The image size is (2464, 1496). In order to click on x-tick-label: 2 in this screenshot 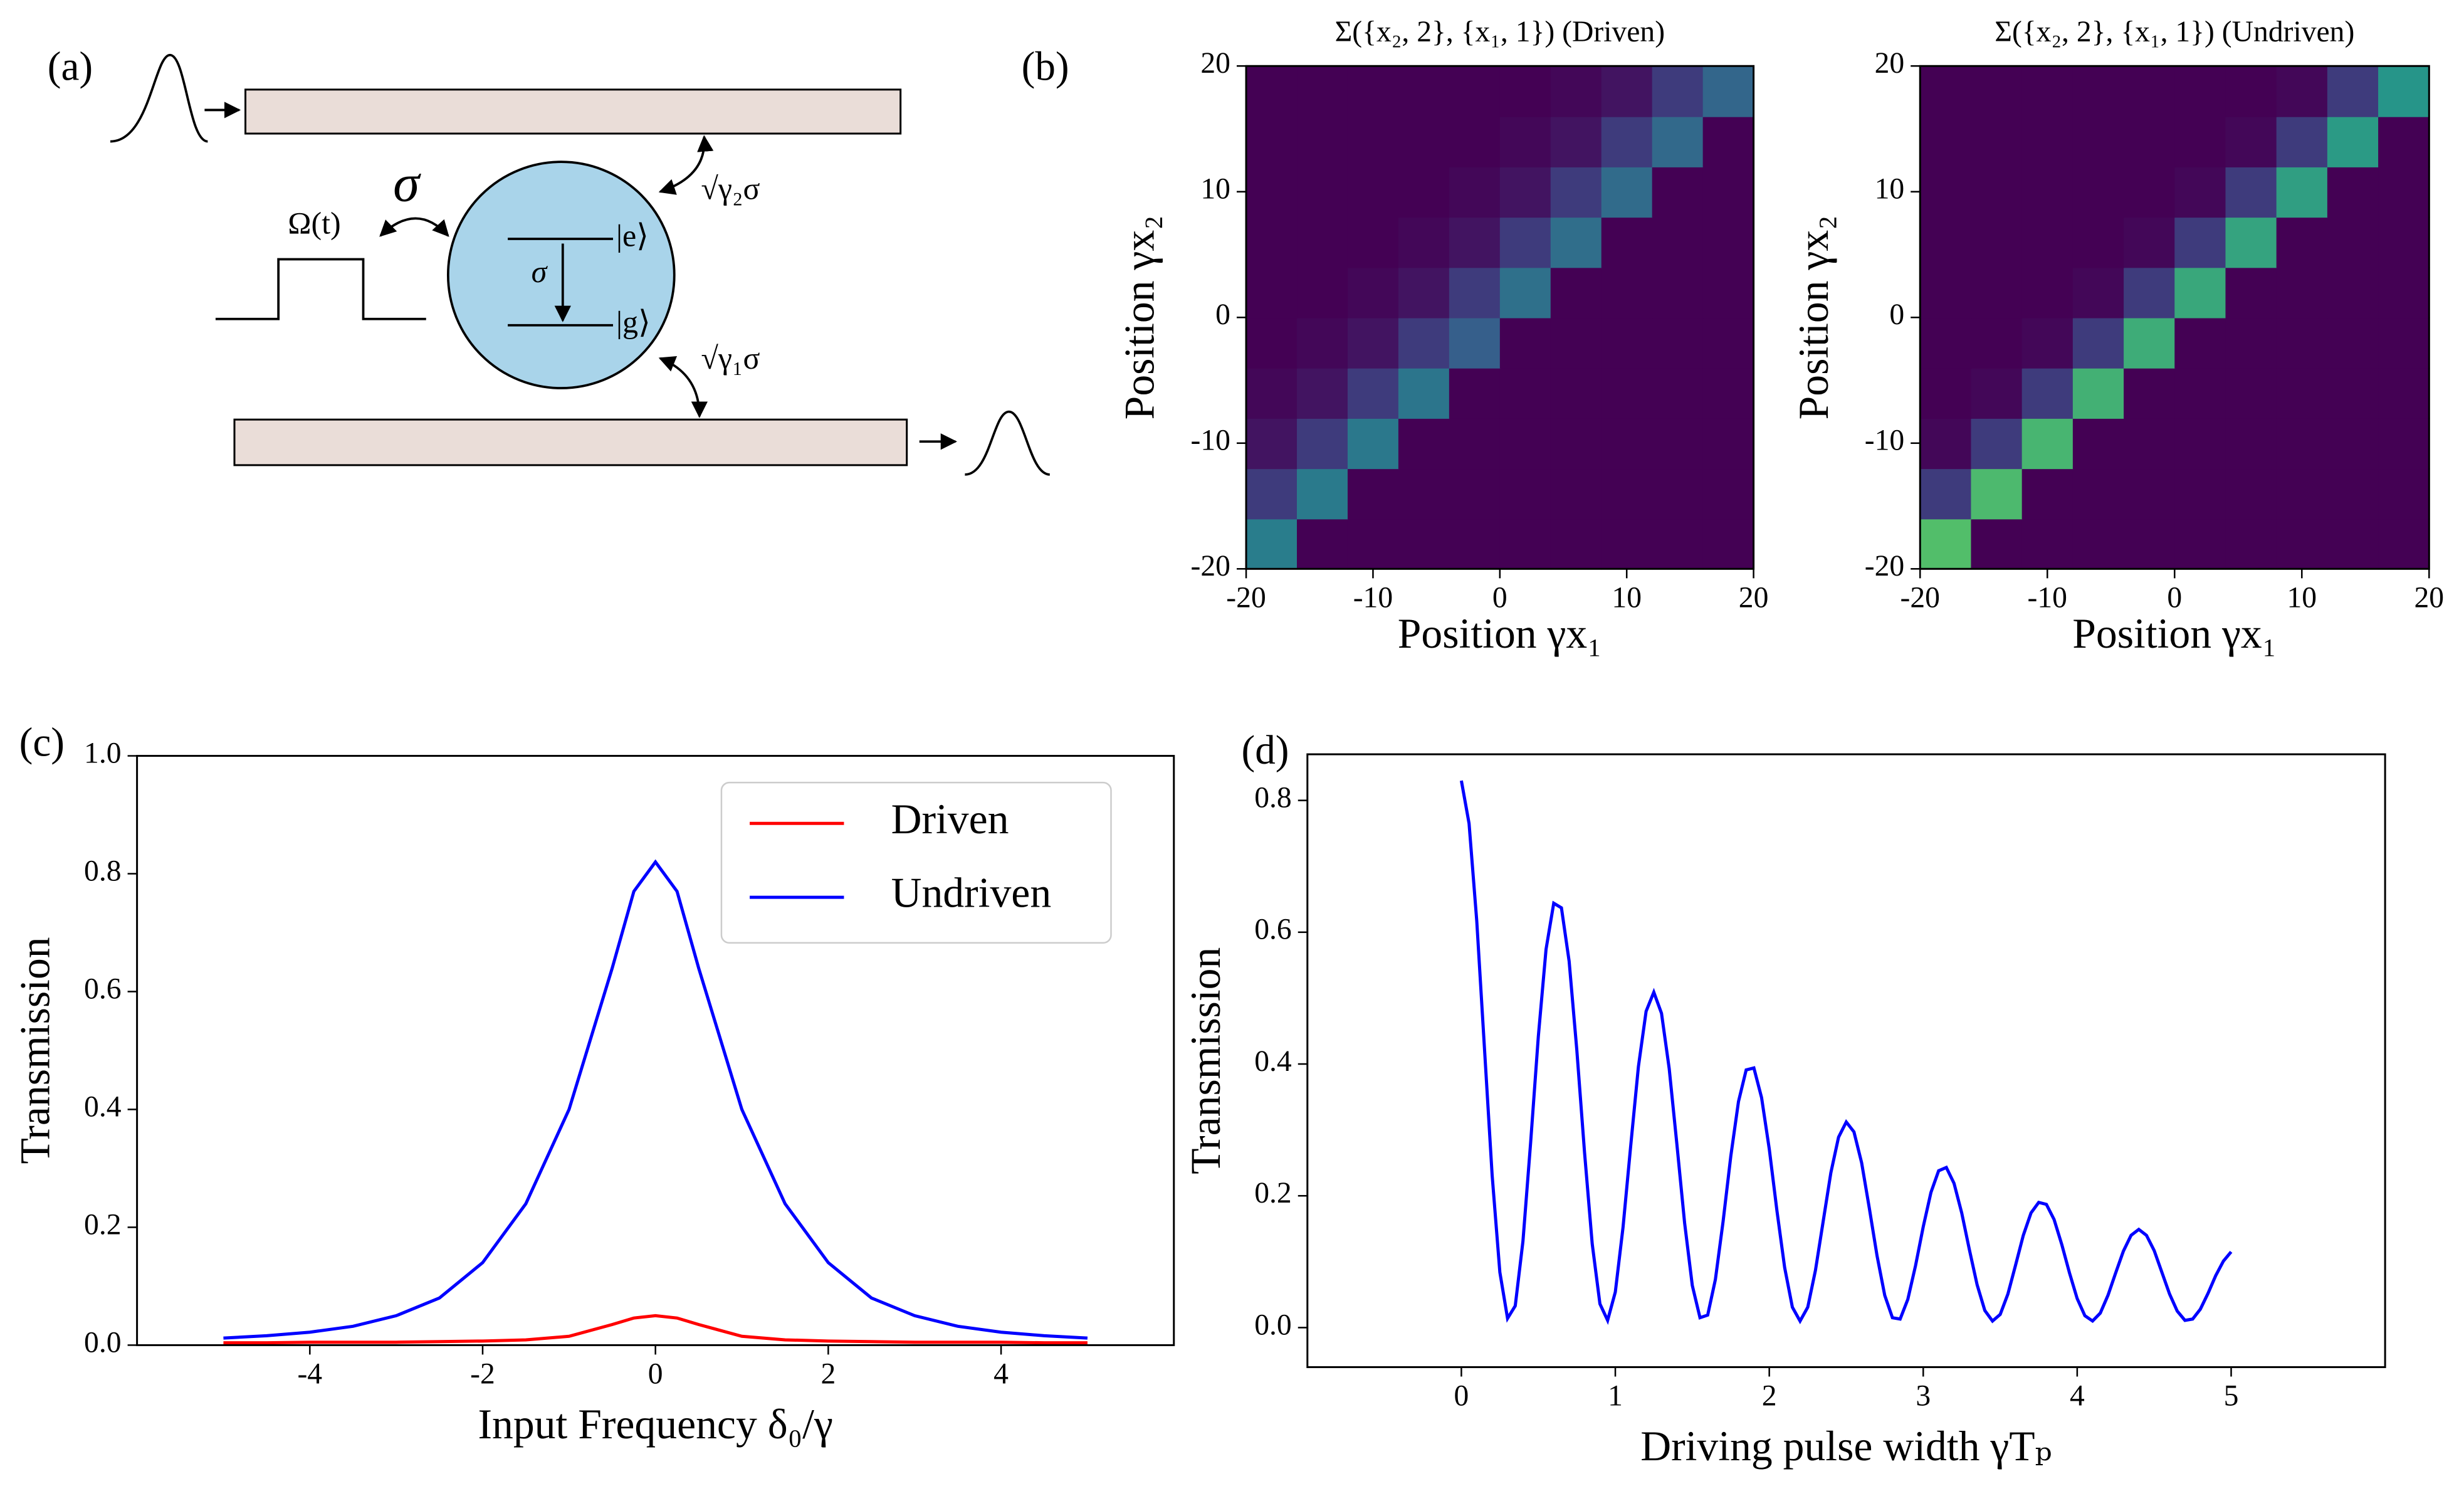, I will do `click(1769, 1396)`.